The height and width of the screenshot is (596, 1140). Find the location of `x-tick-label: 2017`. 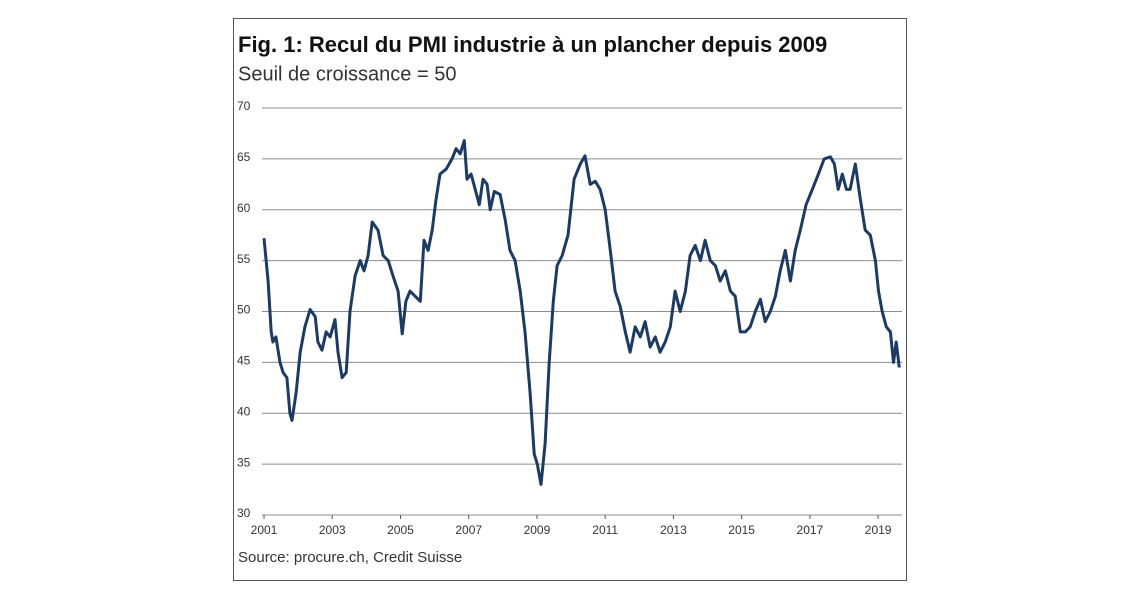

x-tick-label: 2017 is located at coordinates (810, 530).